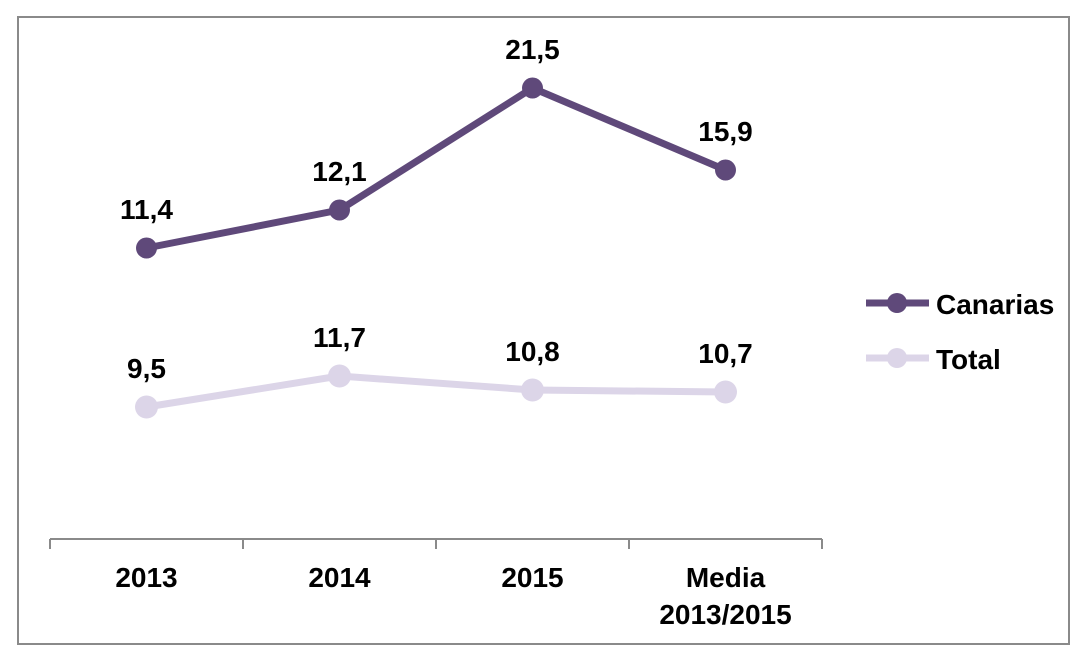 Image resolution: width=1082 pixels, height=660 pixels. I want to click on legend: Canarias Total, so click(960, 332).